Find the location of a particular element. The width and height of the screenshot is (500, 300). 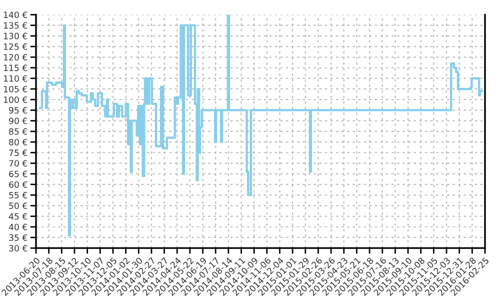

y-tick-label: 115 € is located at coordinates (16, 68).